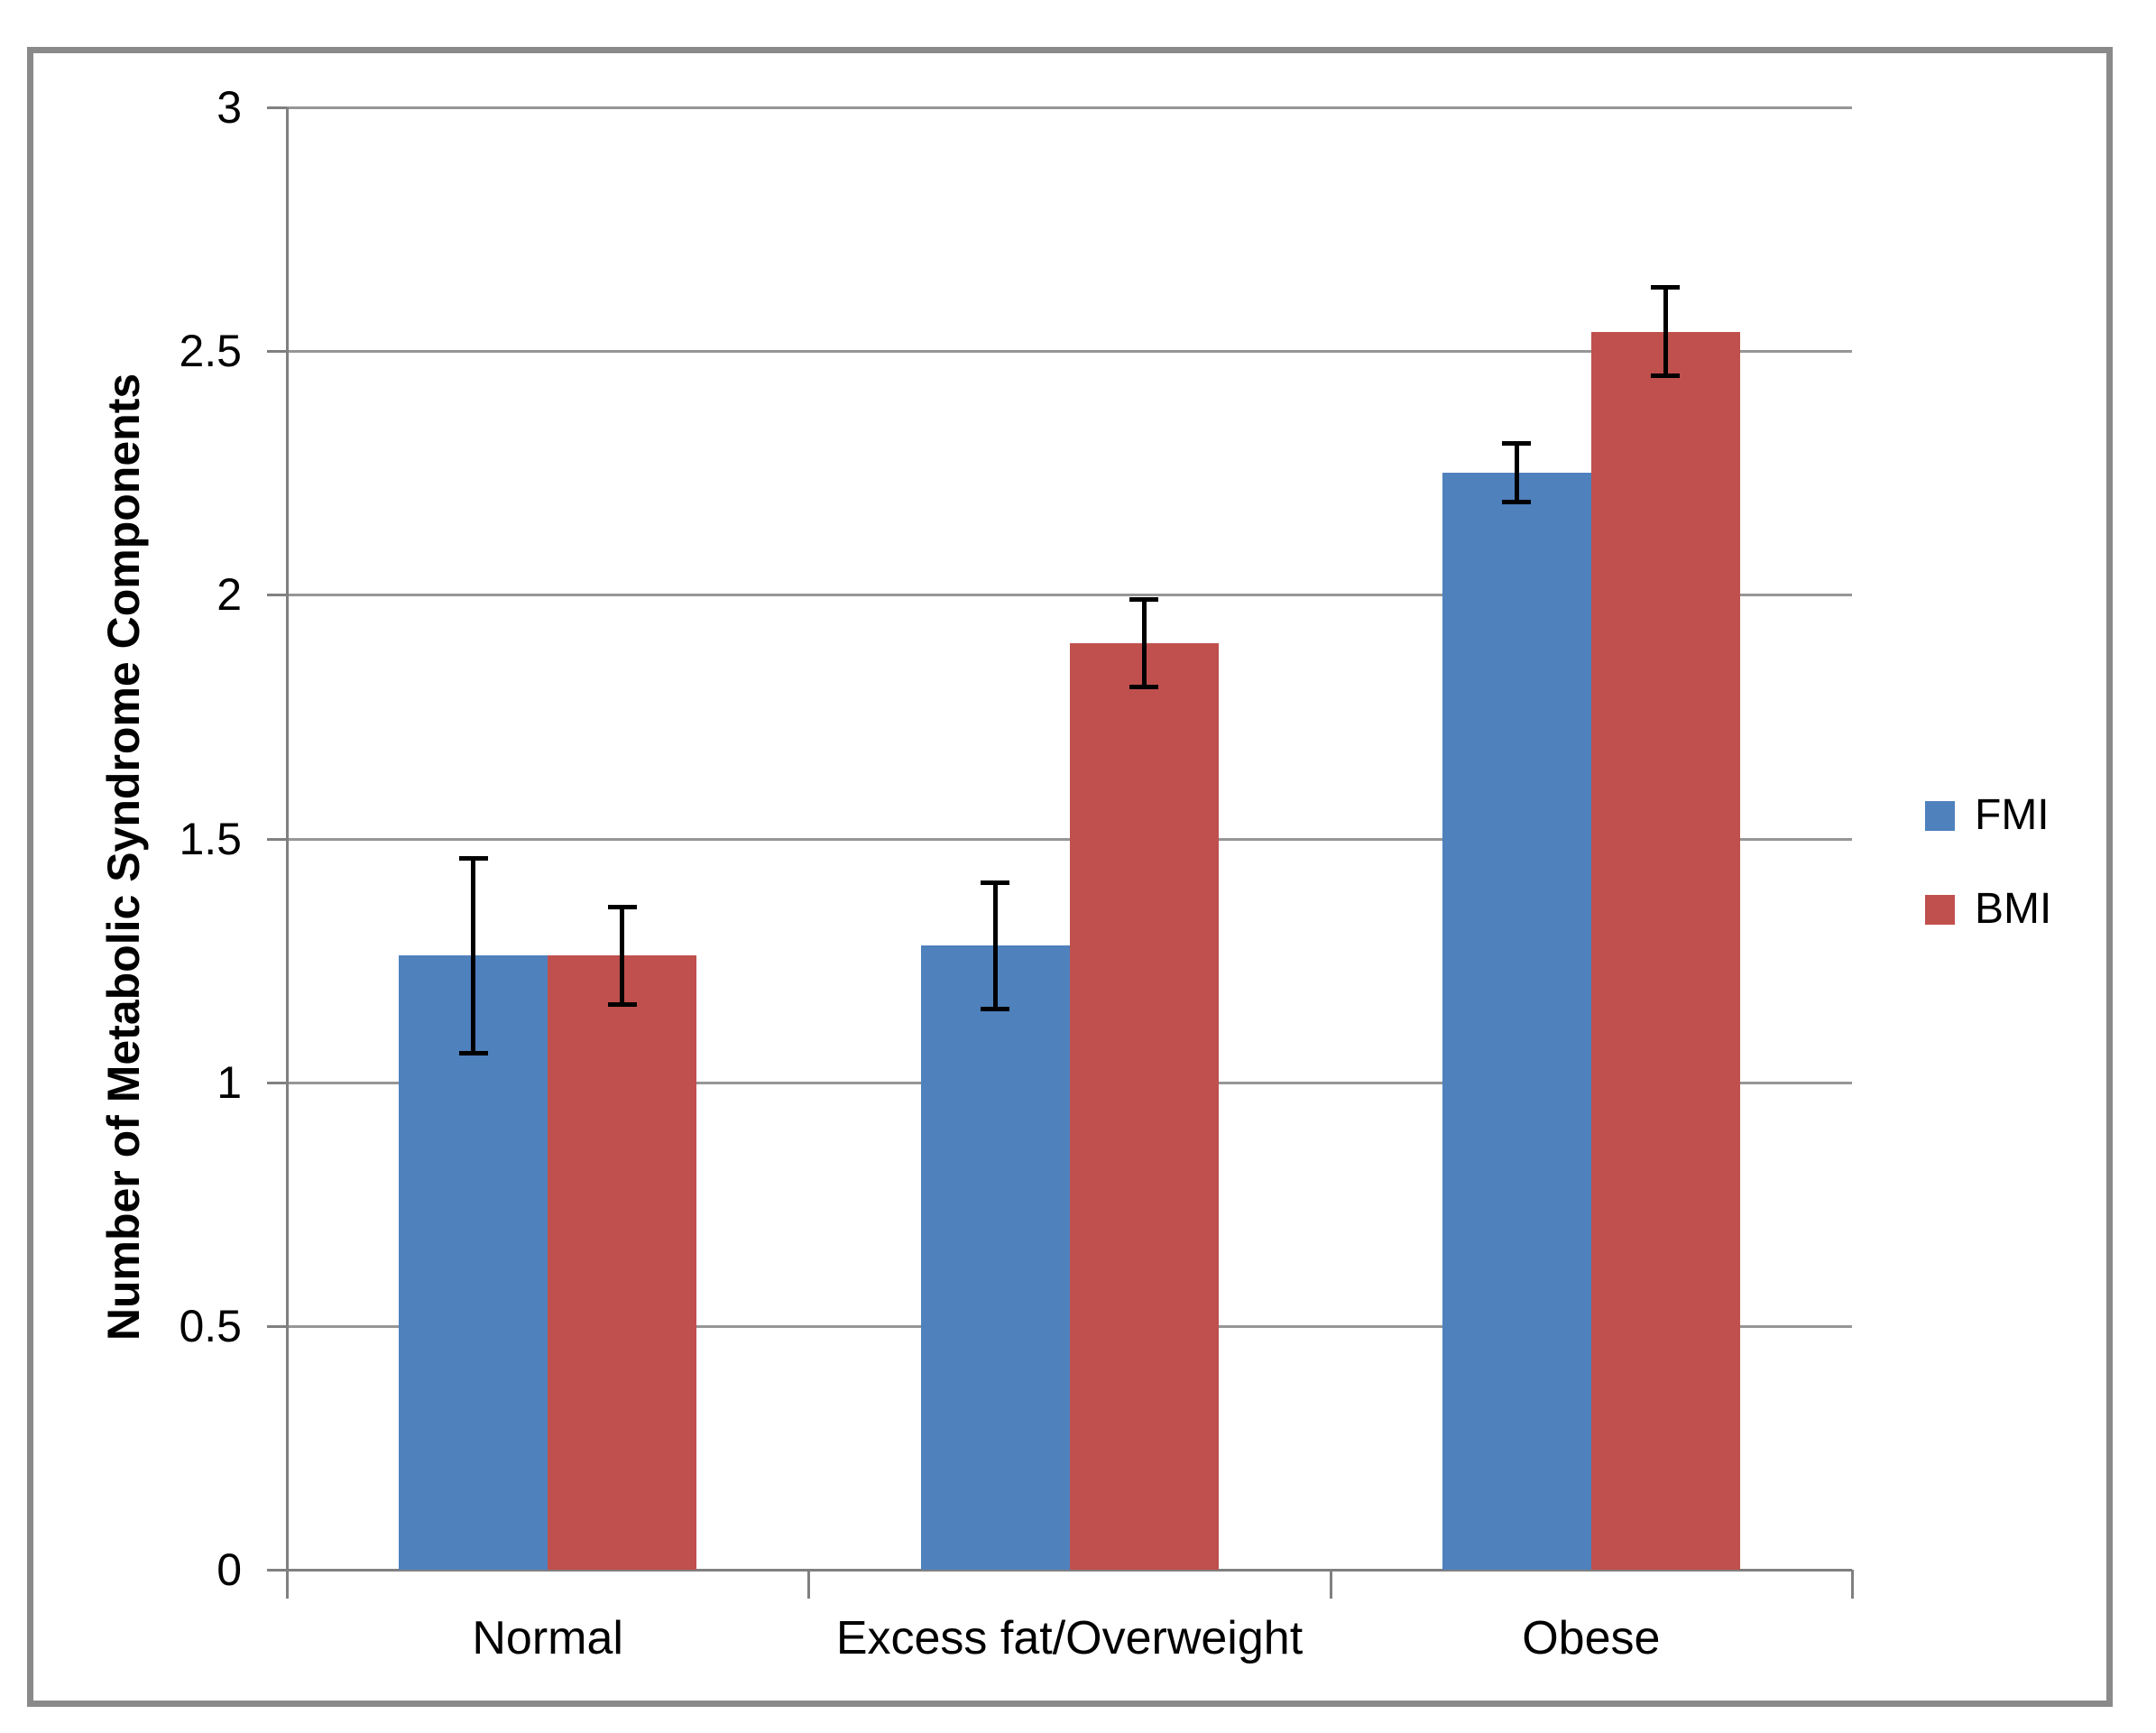 Image resolution: width=2156 pixels, height=1733 pixels. What do you see at coordinates (995, 1257) in the screenshot?
I see `bar-fmi-excess-fat-overweight` at bounding box center [995, 1257].